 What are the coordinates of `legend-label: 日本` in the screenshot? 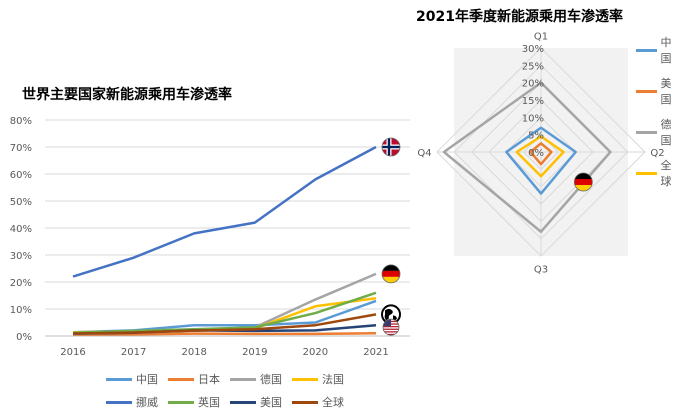 It's located at (209, 379).